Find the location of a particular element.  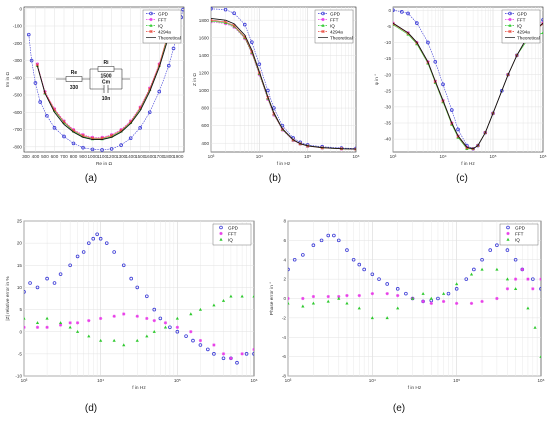

legend-label: GPD is located at coordinates (163, 13).